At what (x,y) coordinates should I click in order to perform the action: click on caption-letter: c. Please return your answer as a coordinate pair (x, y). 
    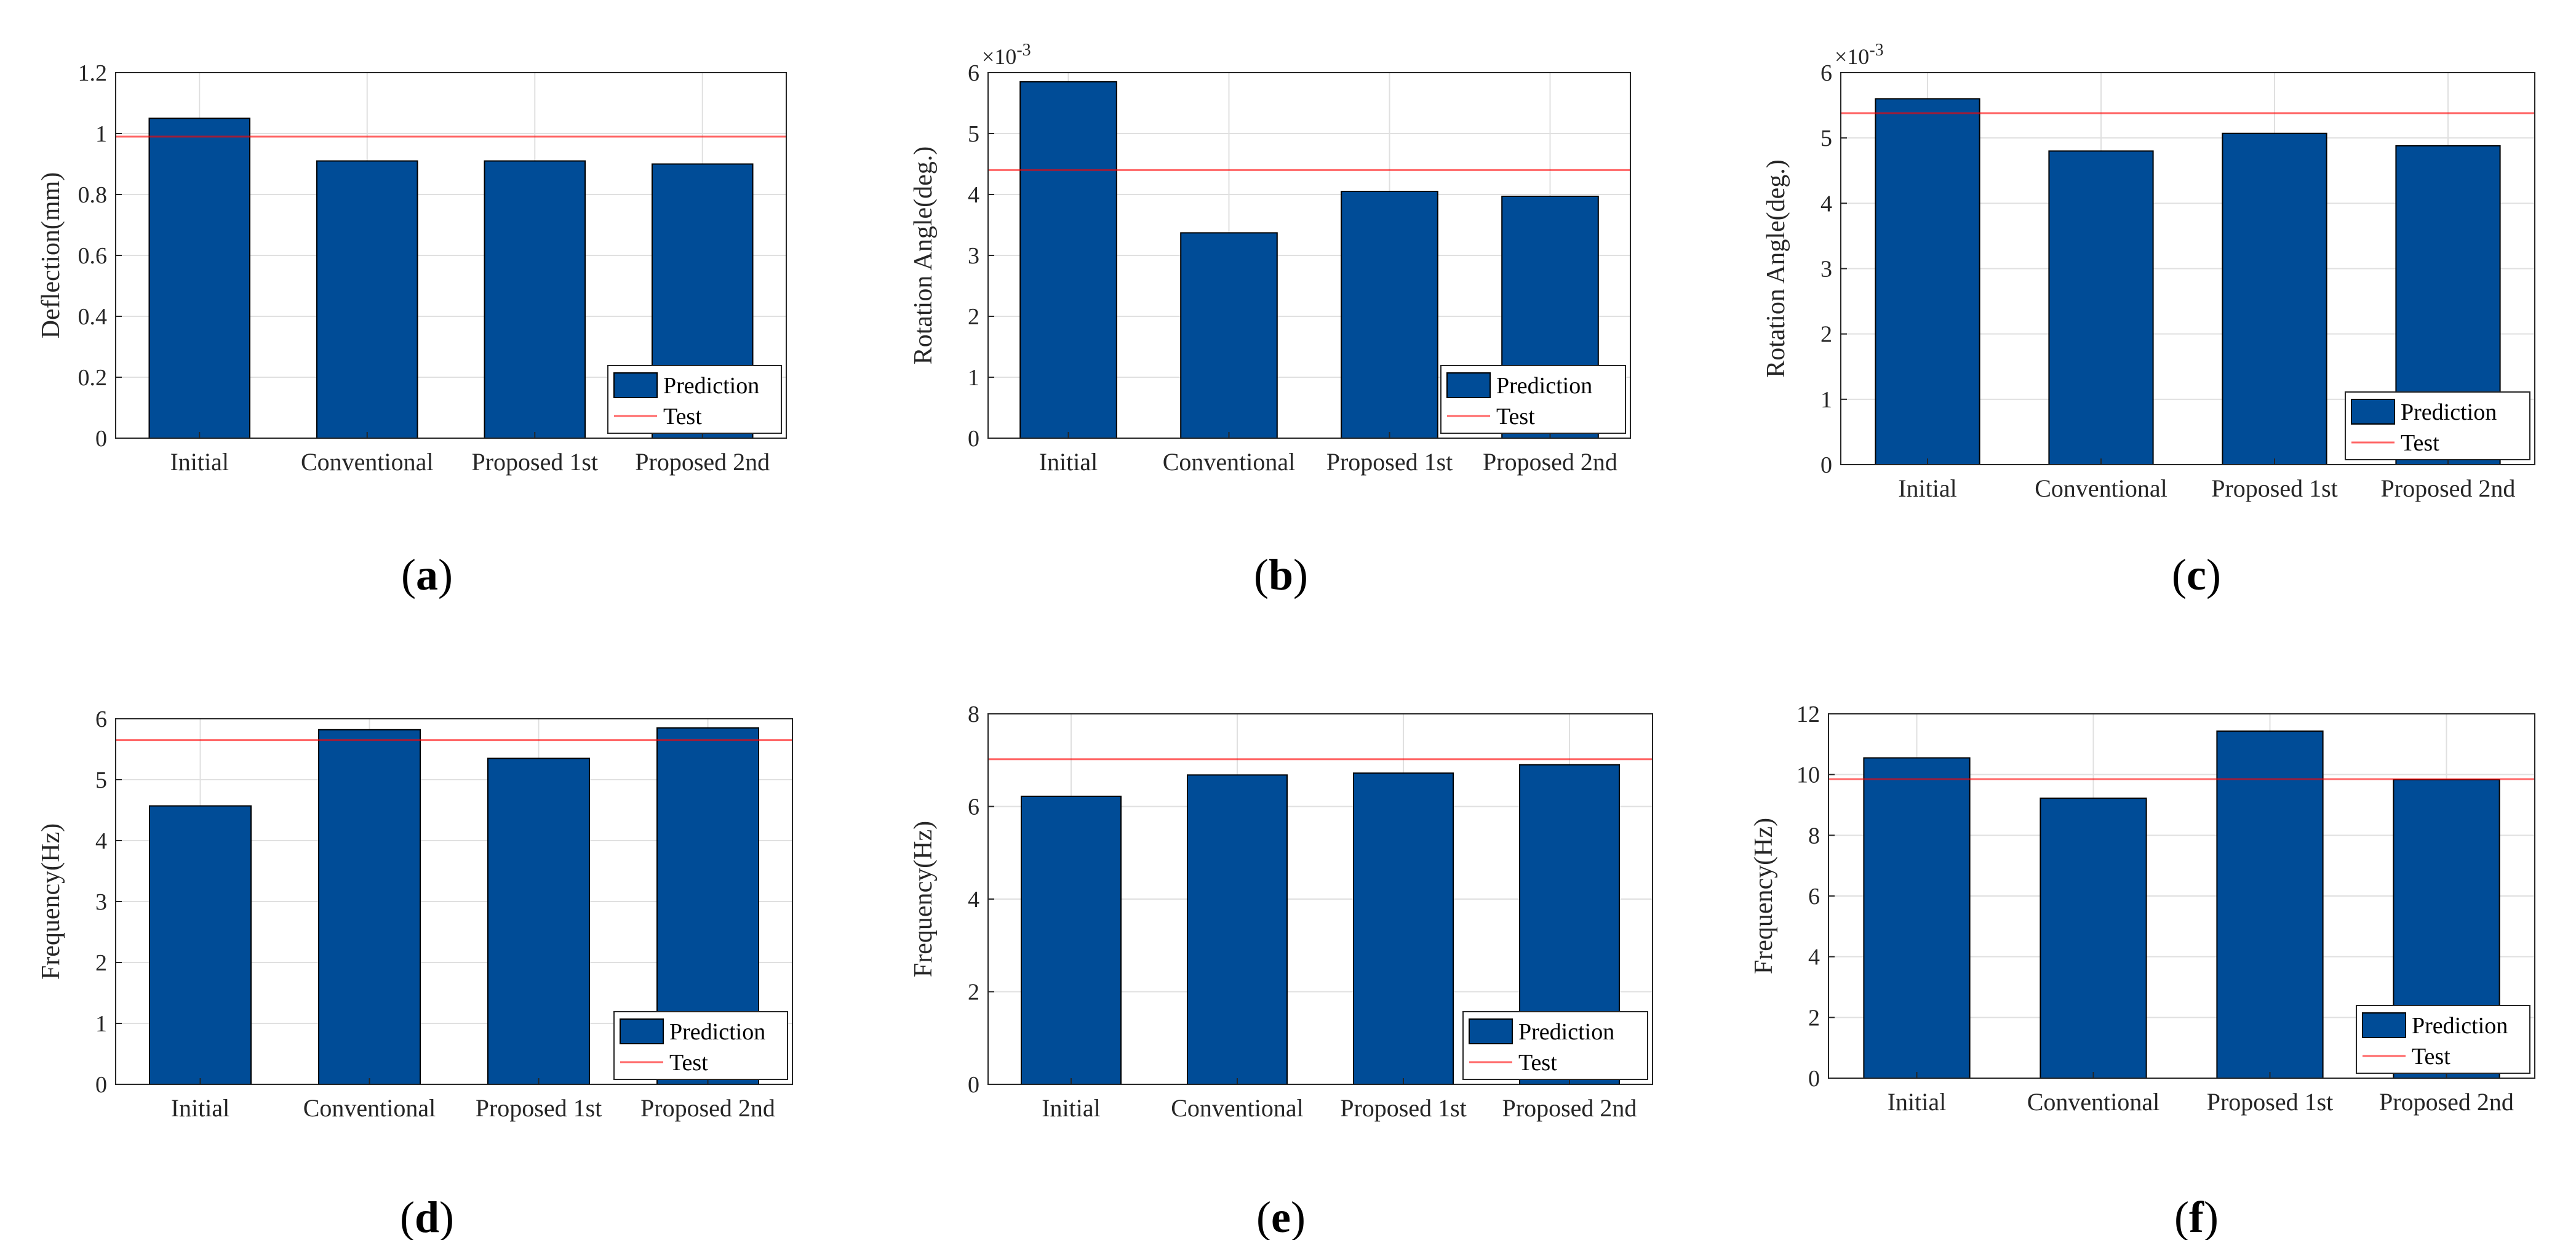
    Looking at the image, I should click on (2196, 574).